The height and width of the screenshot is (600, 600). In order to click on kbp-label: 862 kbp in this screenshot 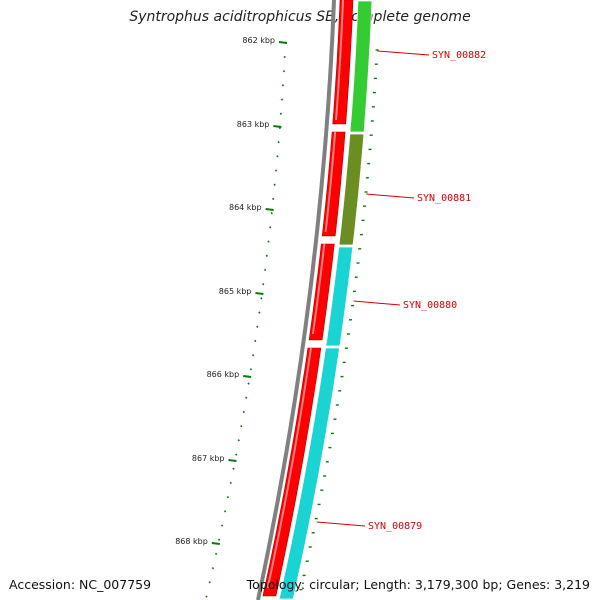, I will do `click(258, 40)`.